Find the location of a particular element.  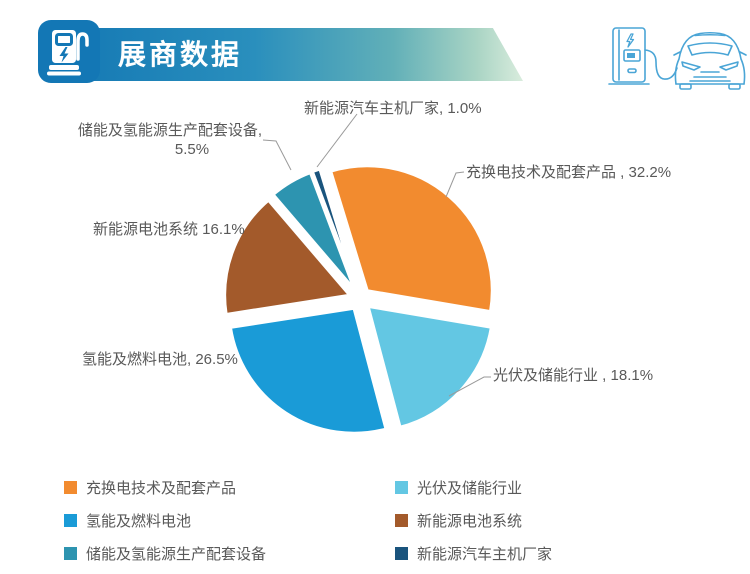

page-title: 展商数据 is located at coordinates (180, 54).